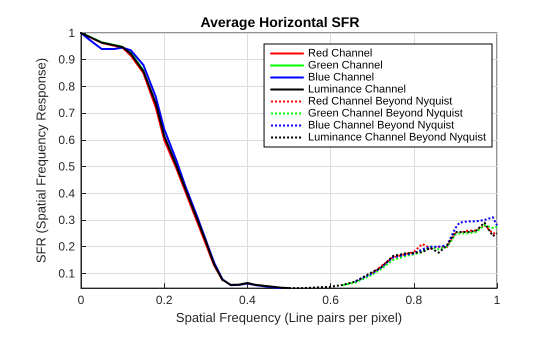 This screenshot has width=560, height=337. I want to click on y-tick-label: 0.5, so click(67, 167).